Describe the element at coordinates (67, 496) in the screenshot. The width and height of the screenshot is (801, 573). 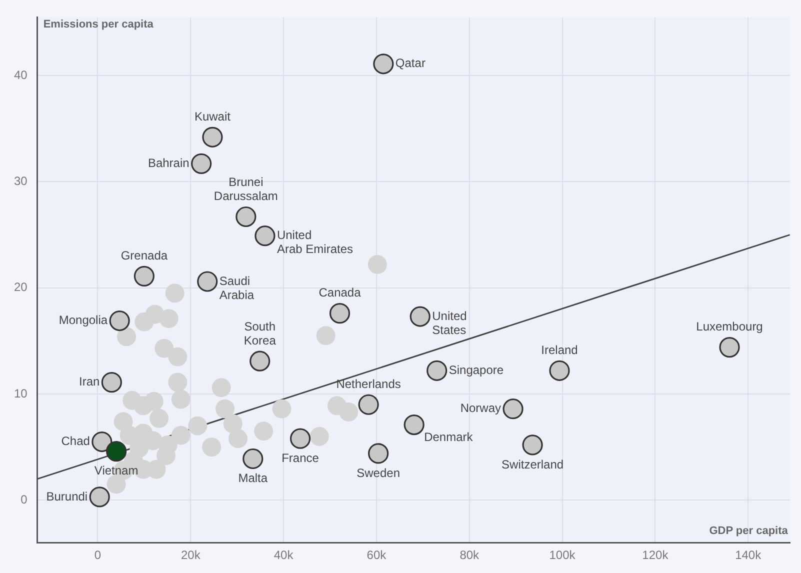
I see `annotation: Burundi` at that location.